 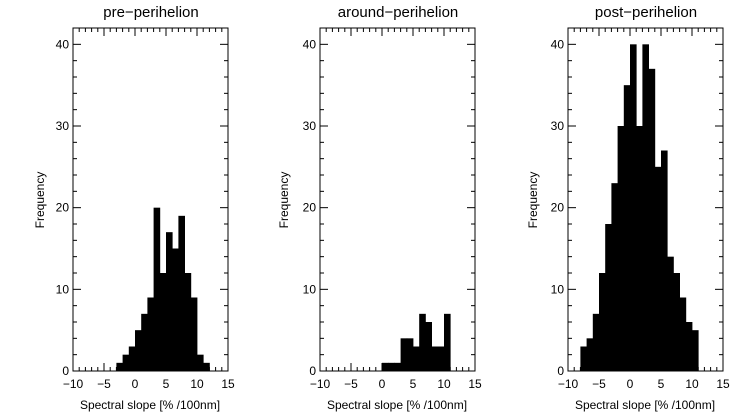 I want to click on panel-title: pre−perihelion, so click(x=151, y=12).